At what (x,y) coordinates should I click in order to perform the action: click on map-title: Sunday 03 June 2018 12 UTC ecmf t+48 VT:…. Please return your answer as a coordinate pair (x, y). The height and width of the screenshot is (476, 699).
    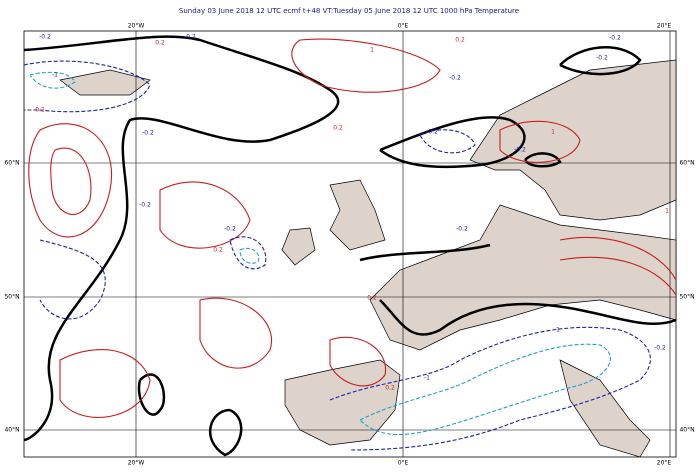
    Looking at the image, I should click on (349, 11).